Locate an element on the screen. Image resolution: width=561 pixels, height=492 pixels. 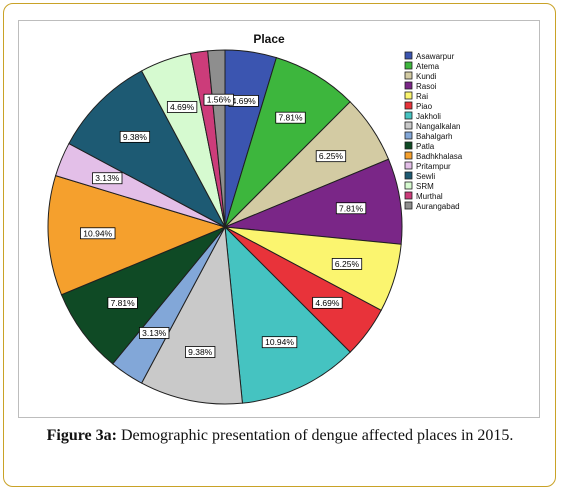
legend-item-pritampur: Pritampur is located at coordinates (427, 166).